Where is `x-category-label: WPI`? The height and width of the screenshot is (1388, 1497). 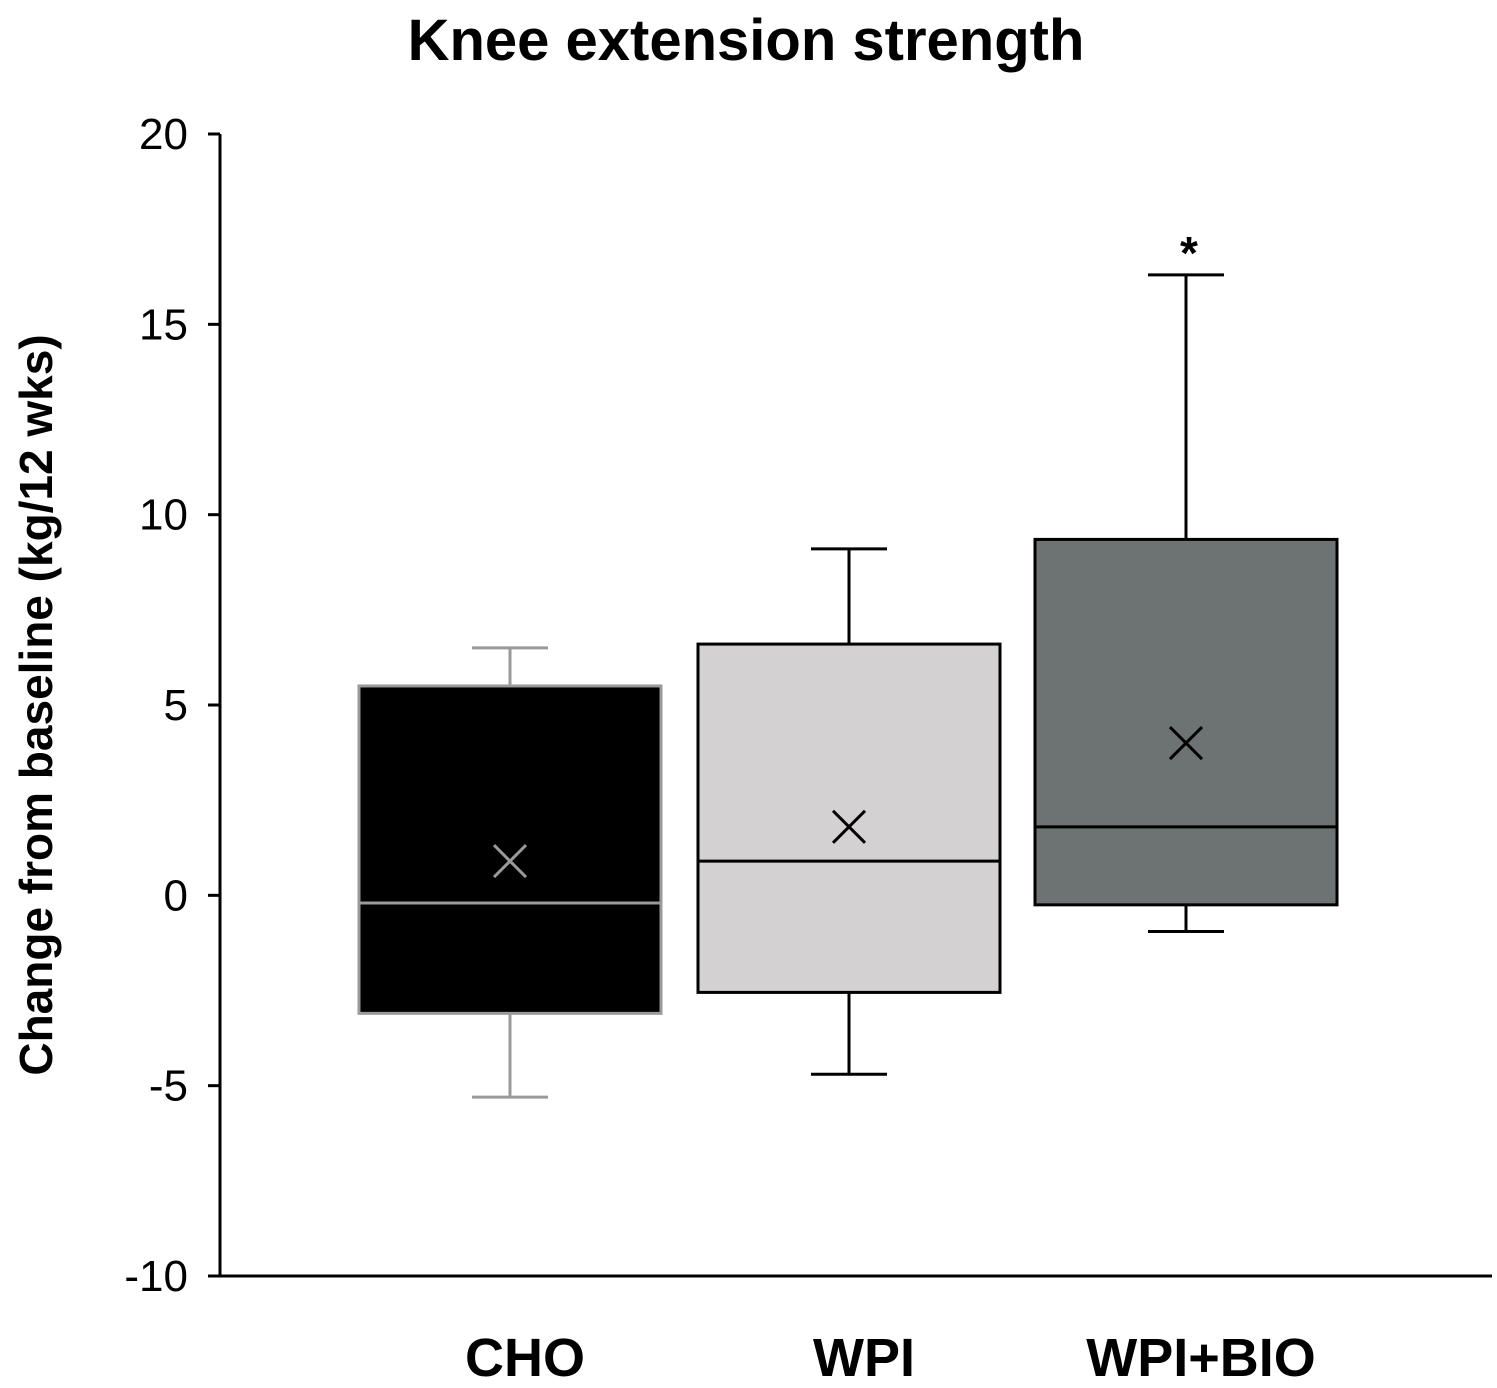
x-category-label: WPI is located at coordinates (864, 1358).